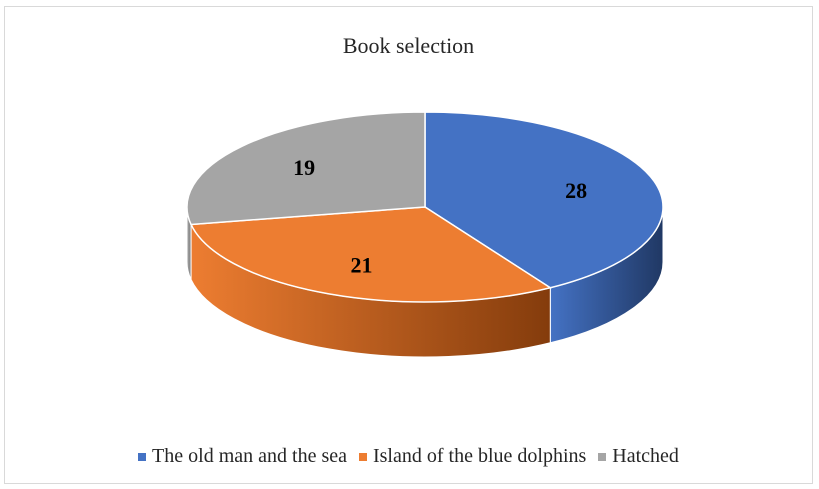 The width and height of the screenshot is (819, 489). What do you see at coordinates (645, 456) in the screenshot?
I see `legend-label-2: Hatched` at bounding box center [645, 456].